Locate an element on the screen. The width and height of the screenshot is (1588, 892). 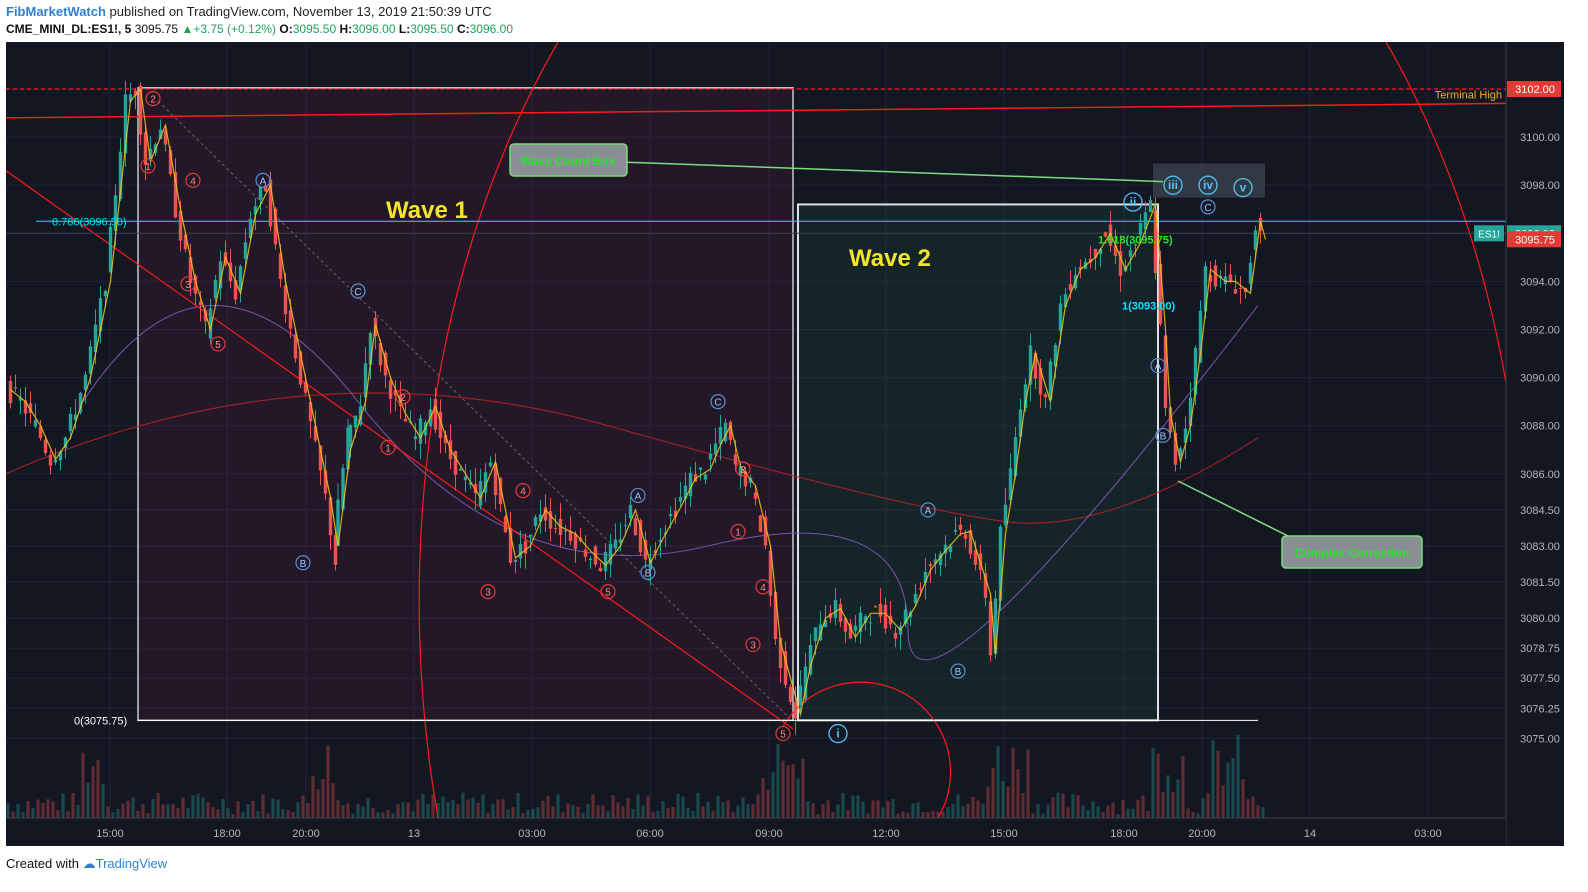
wave-marker-label: 4 is located at coordinates (523, 492).